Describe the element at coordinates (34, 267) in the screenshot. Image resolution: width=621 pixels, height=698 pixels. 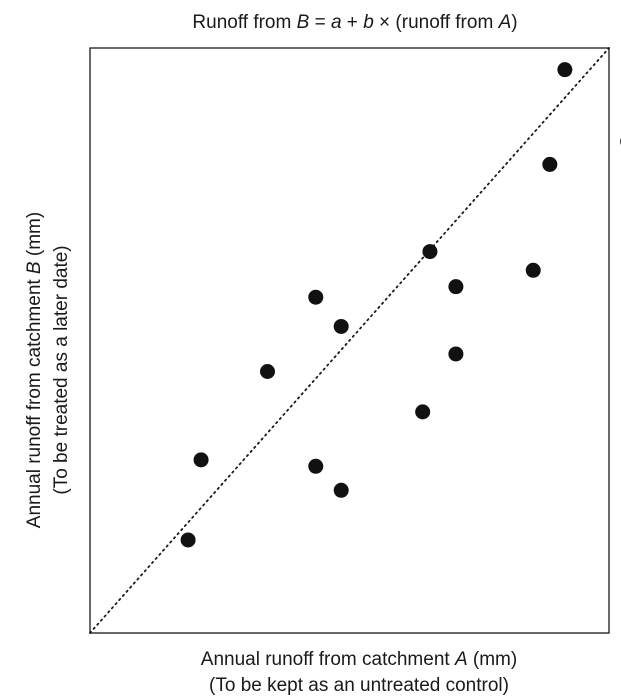
I see `y-axis-label-var: B` at that location.